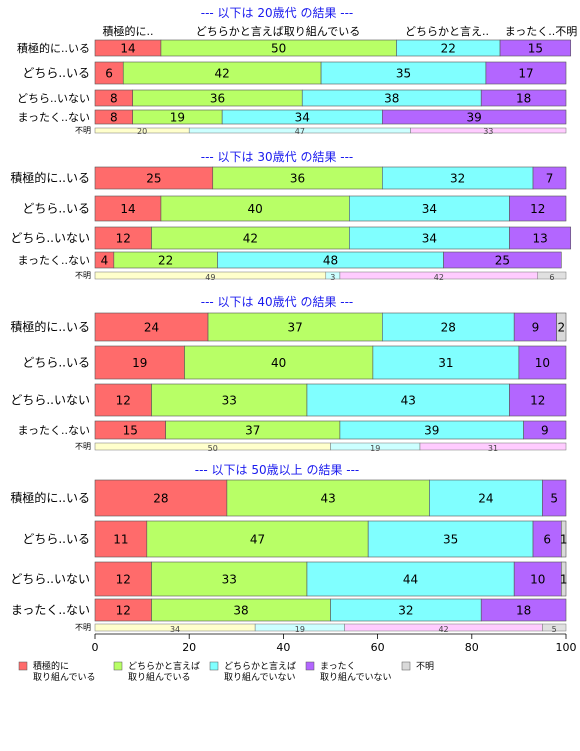  I want to click on column-header: どちらかと言え.., so click(447, 31).